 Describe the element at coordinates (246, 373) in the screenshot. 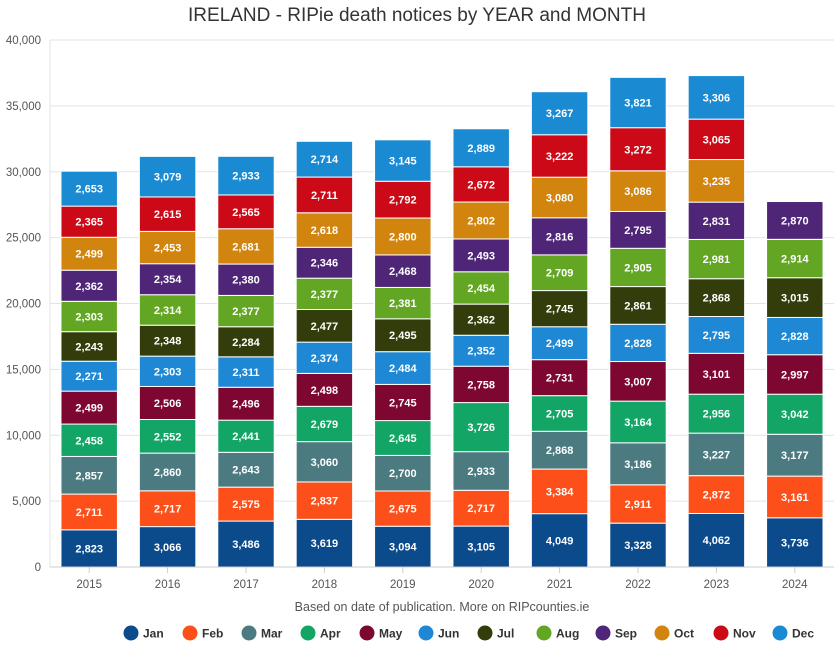

I see `data-label: 2,311` at that location.